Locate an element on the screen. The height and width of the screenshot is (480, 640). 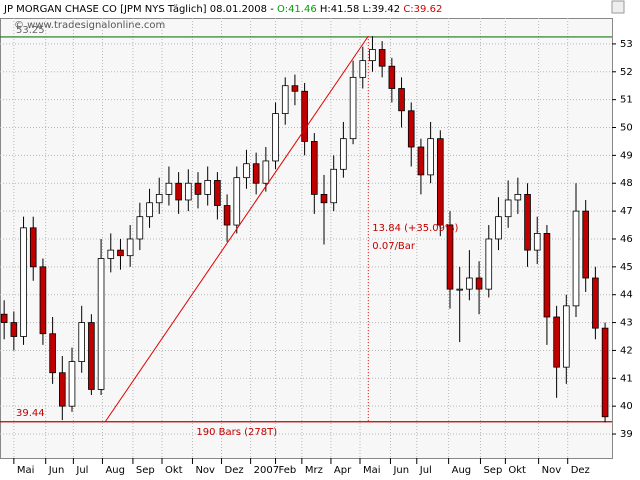
quote-part: C:39.62 is located at coordinates (422, 9).